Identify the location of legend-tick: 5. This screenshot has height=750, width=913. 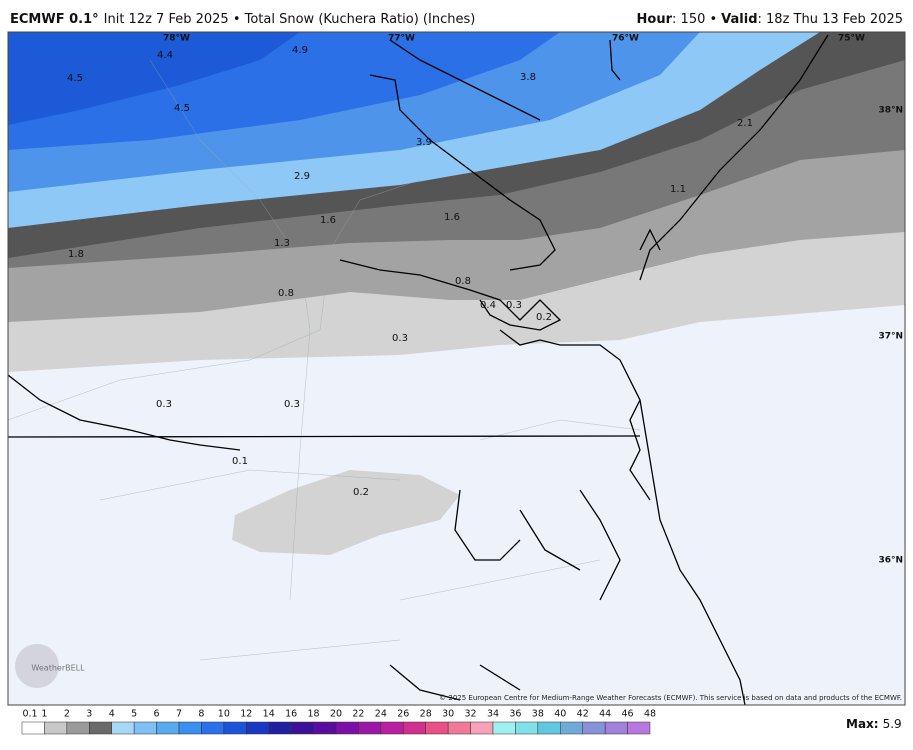
(134, 714).